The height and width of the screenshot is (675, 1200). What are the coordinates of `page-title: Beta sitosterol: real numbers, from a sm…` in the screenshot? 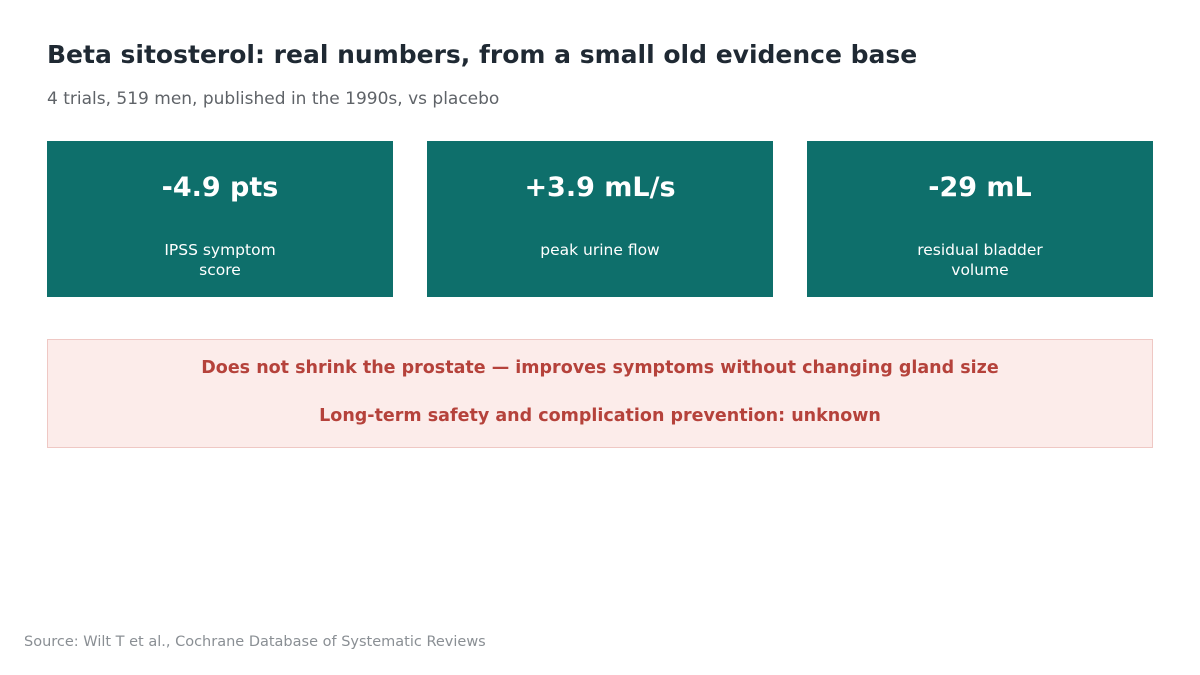 It's located at (482, 54).